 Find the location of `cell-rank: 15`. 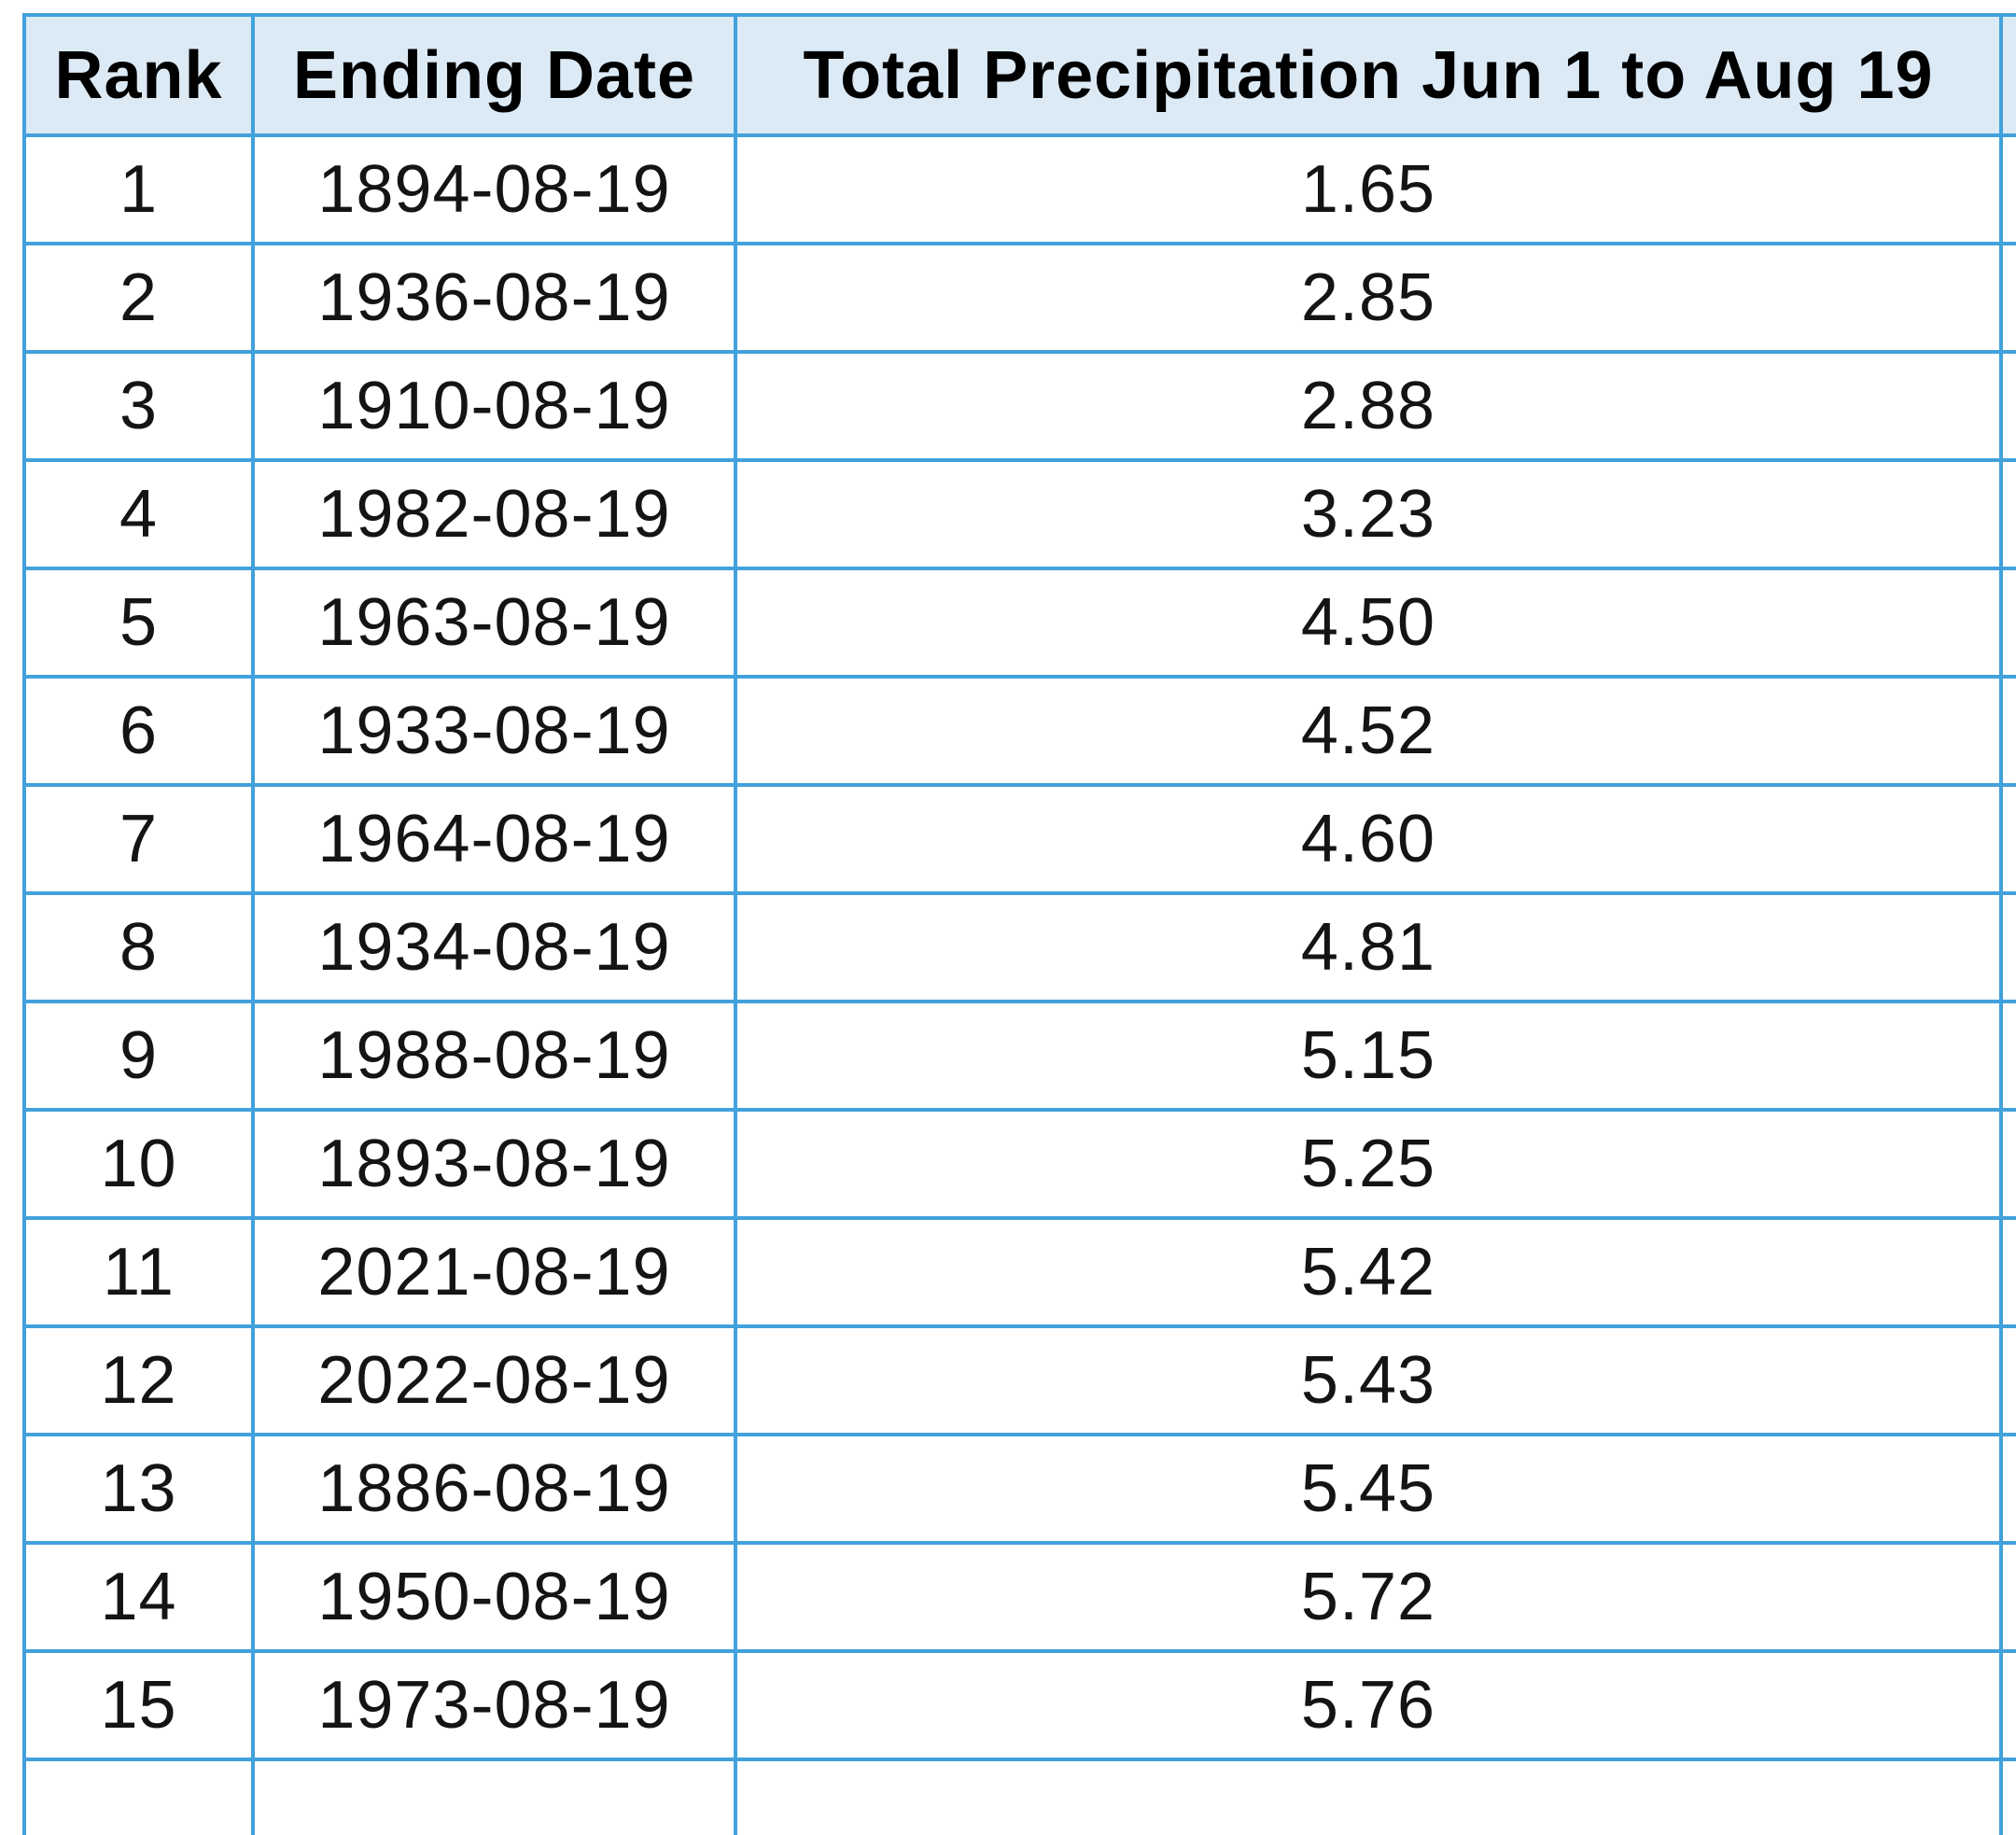

cell-rank: 15 is located at coordinates (138, 1705).